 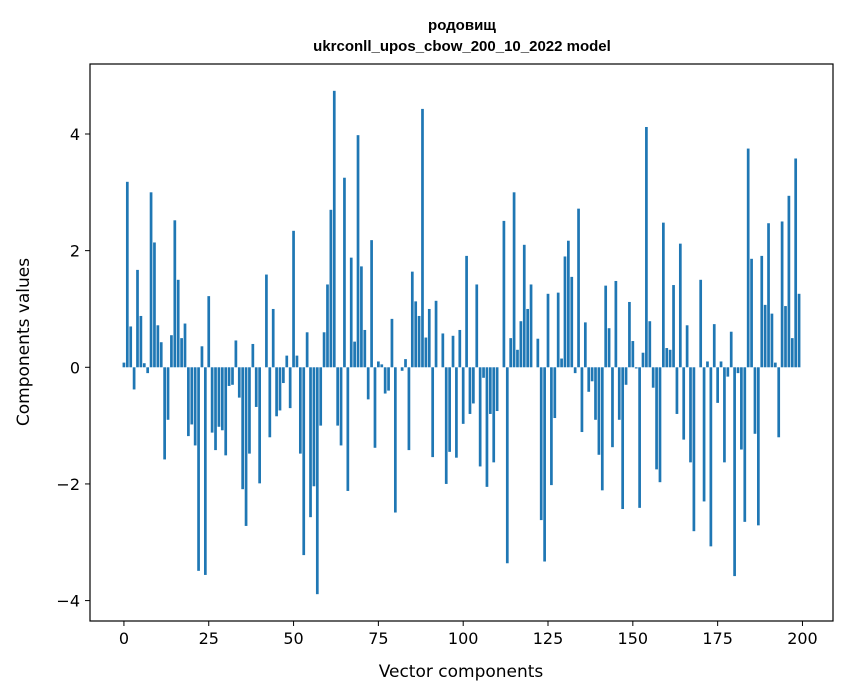 I want to click on y-axis-label: Components values, so click(x=24, y=342).